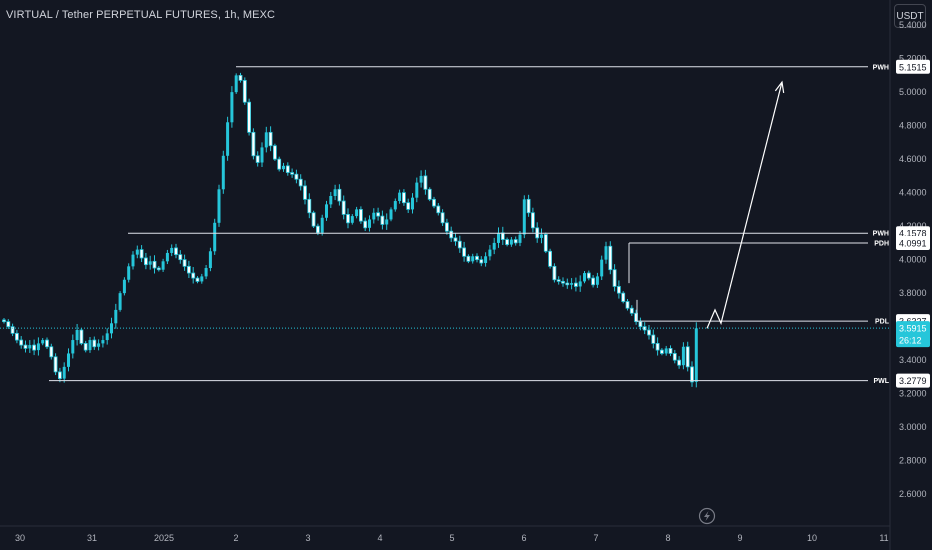 This screenshot has height=550, width=932. What do you see at coordinates (707, 516) in the screenshot?
I see `lightning-icon` at bounding box center [707, 516].